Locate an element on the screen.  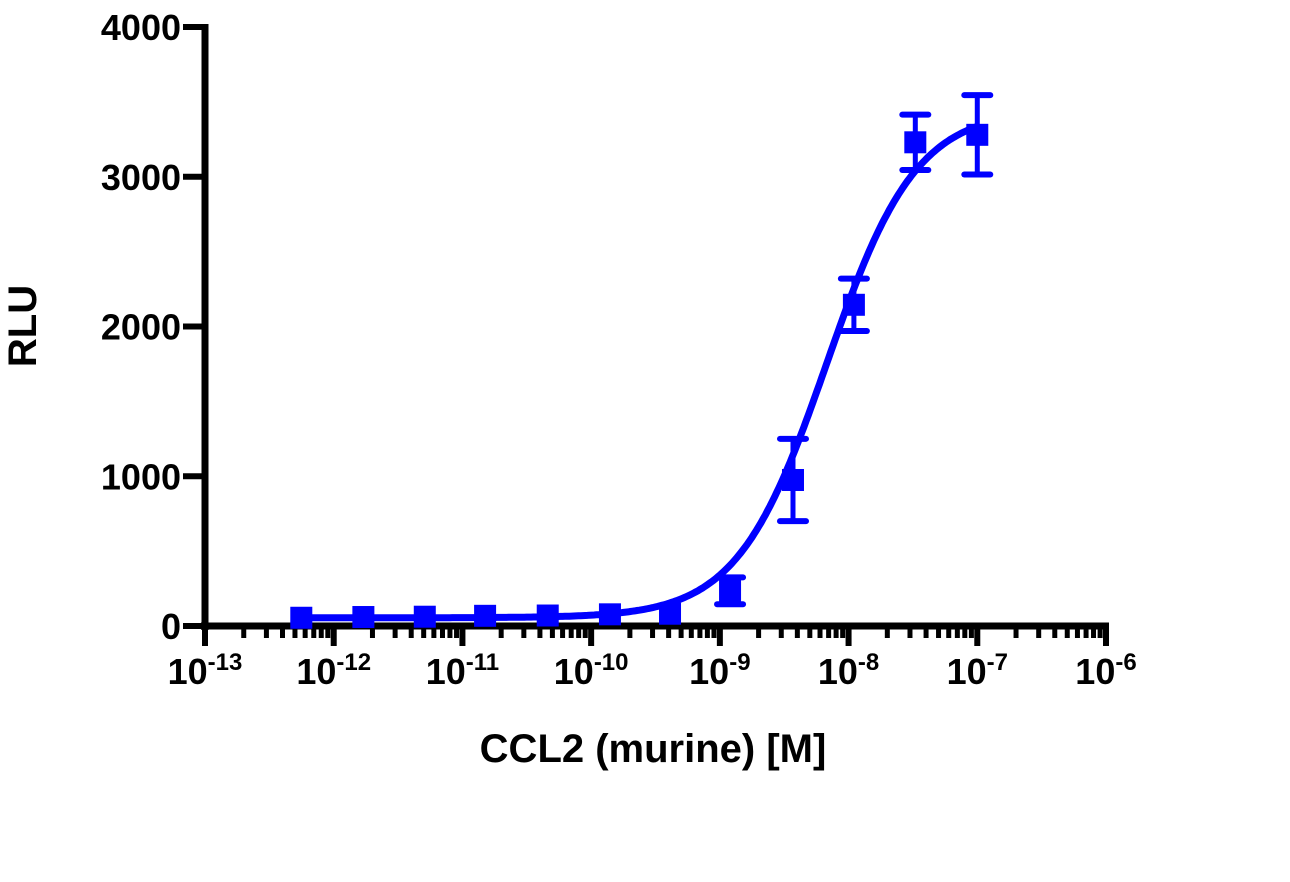
y-tick-label: 4000 is located at coordinates (141, 27).